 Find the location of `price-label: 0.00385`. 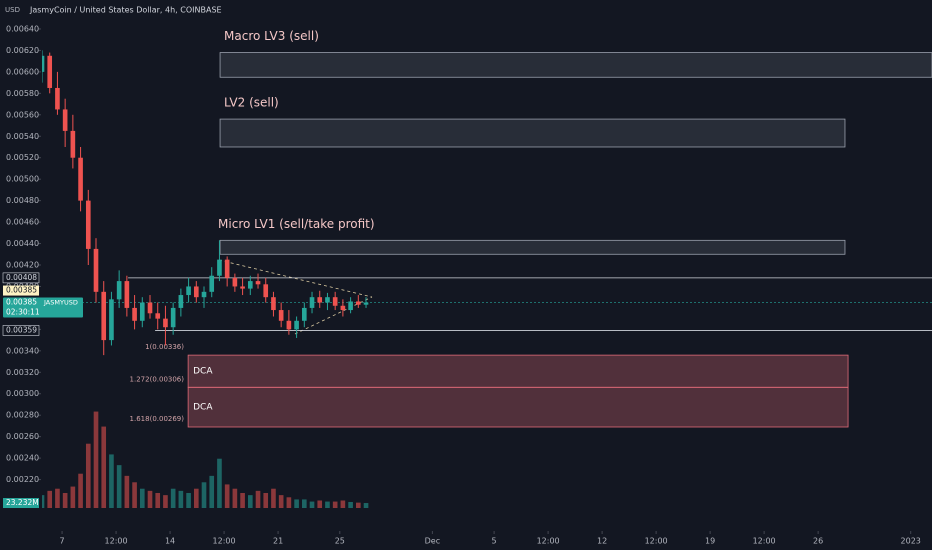

price-label: 0.00385 is located at coordinates (21, 290).